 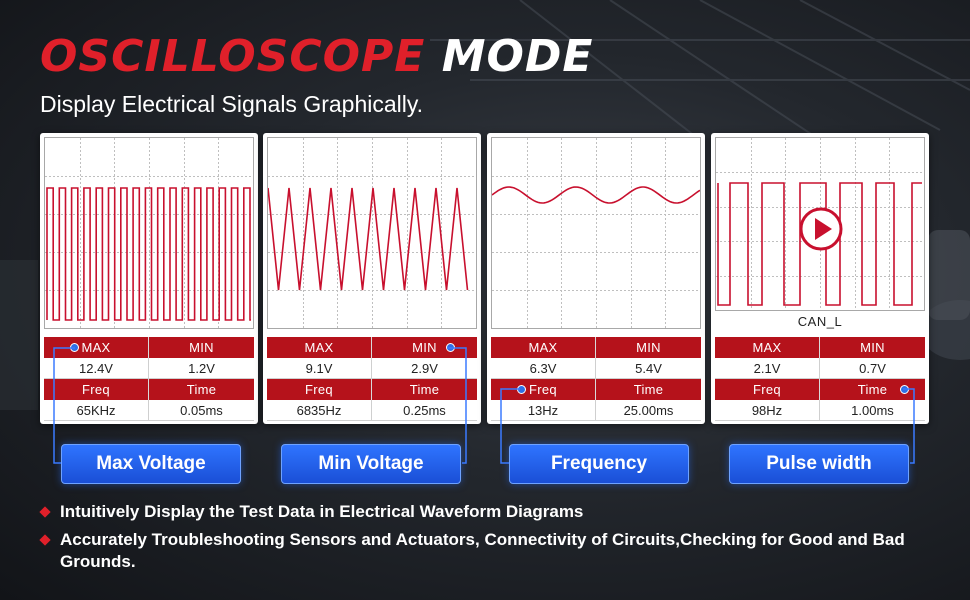 I want to click on min-value: 2.9V, so click(x=424, y=368).